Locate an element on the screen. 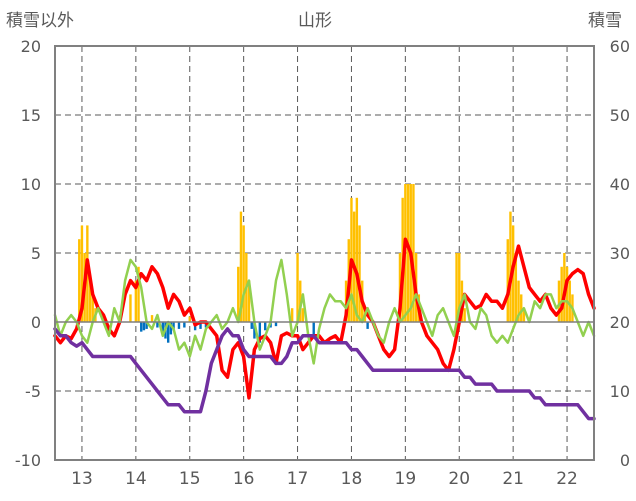 Image resolution: width=636 pixels, height=501 pixels. left-tick-label: 15 is located at coordinates (31, 115).